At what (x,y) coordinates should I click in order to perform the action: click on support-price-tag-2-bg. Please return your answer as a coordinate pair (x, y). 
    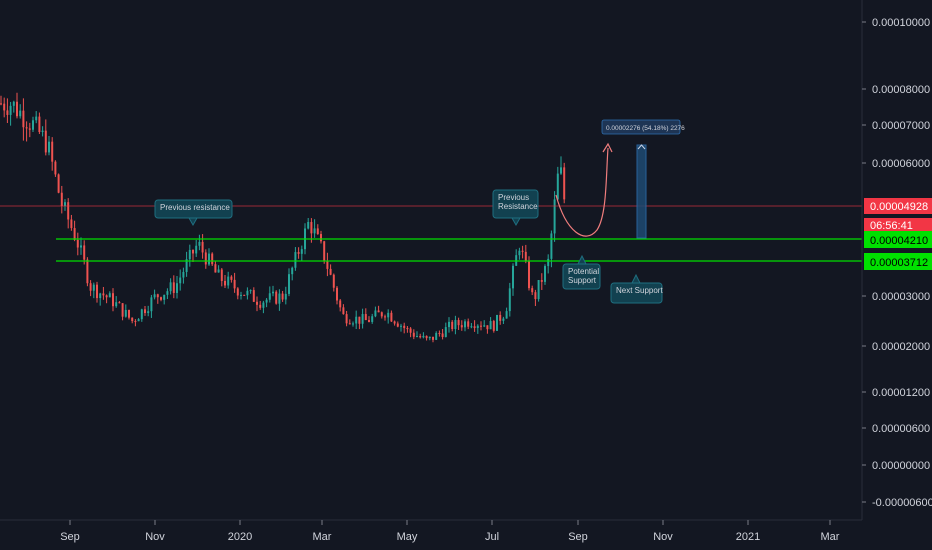
    Looking at the image, I should click on (898, 261).